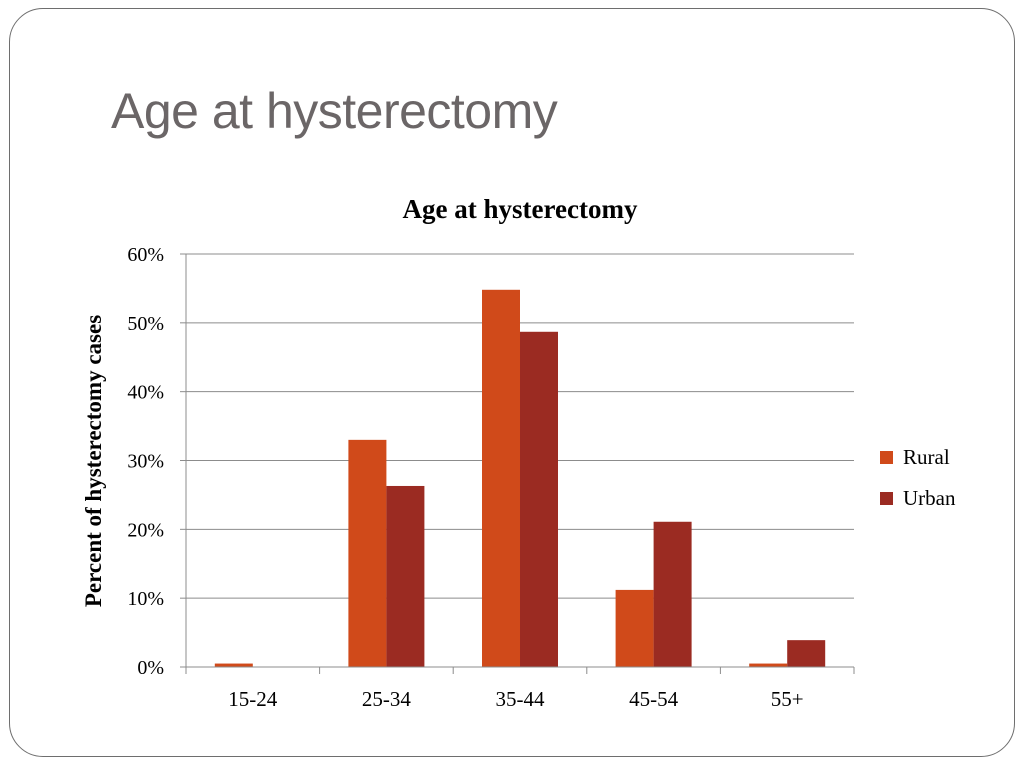 The image size is (1024, 768). I want to click on legend: Rural Urban, so click(918, 477).